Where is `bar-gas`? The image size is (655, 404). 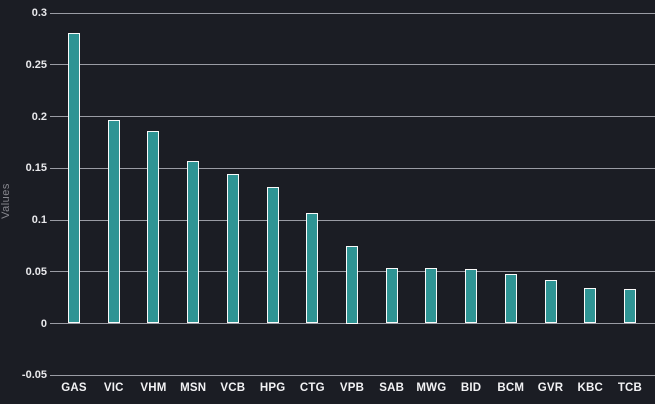
bar-gas is located at coordinates (74, 178).